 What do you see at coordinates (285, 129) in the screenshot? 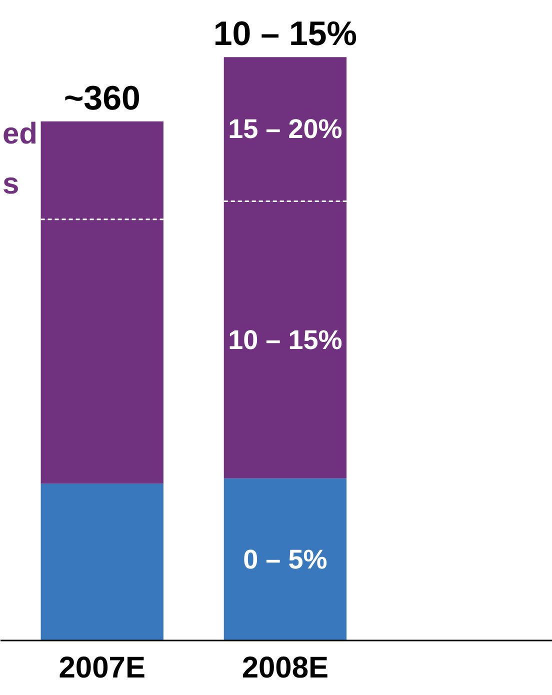
I see `series-label: 15 – 20%` at bounding box center [285, 129].